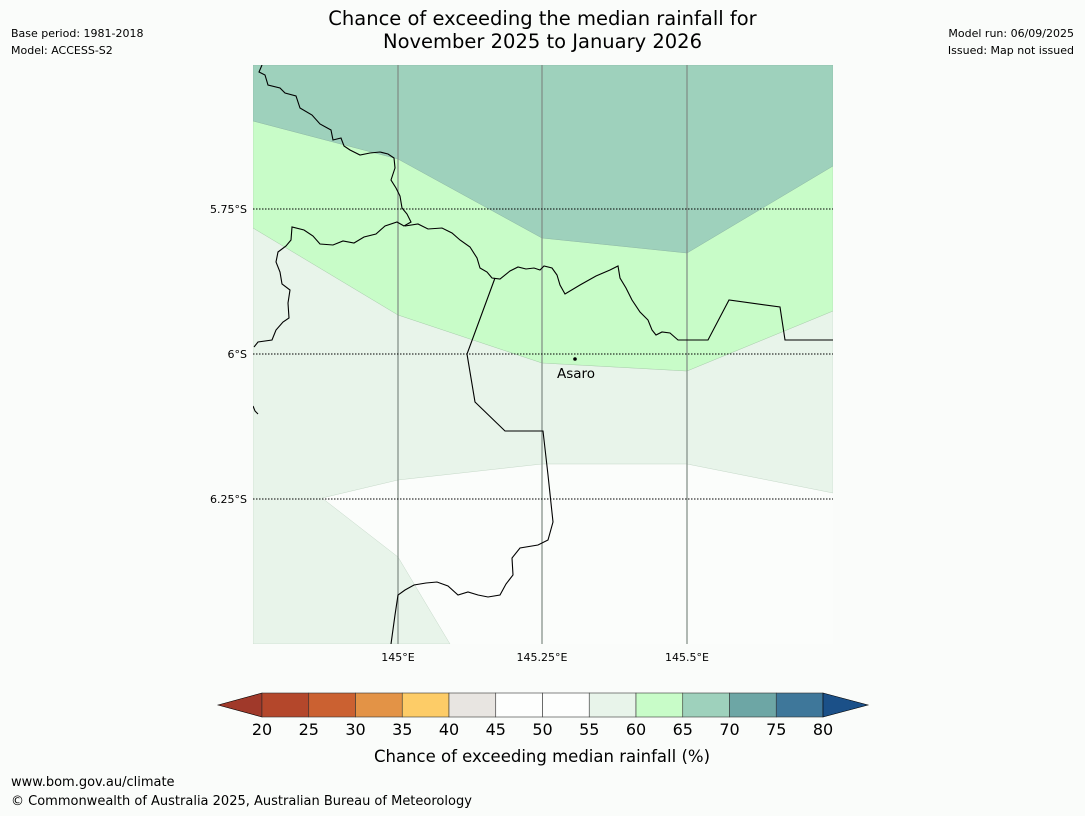 The width and height of the screenshot is (1085, 816). I want to click on lon-label-145-5e: 145.5°E, so click(687, 657).